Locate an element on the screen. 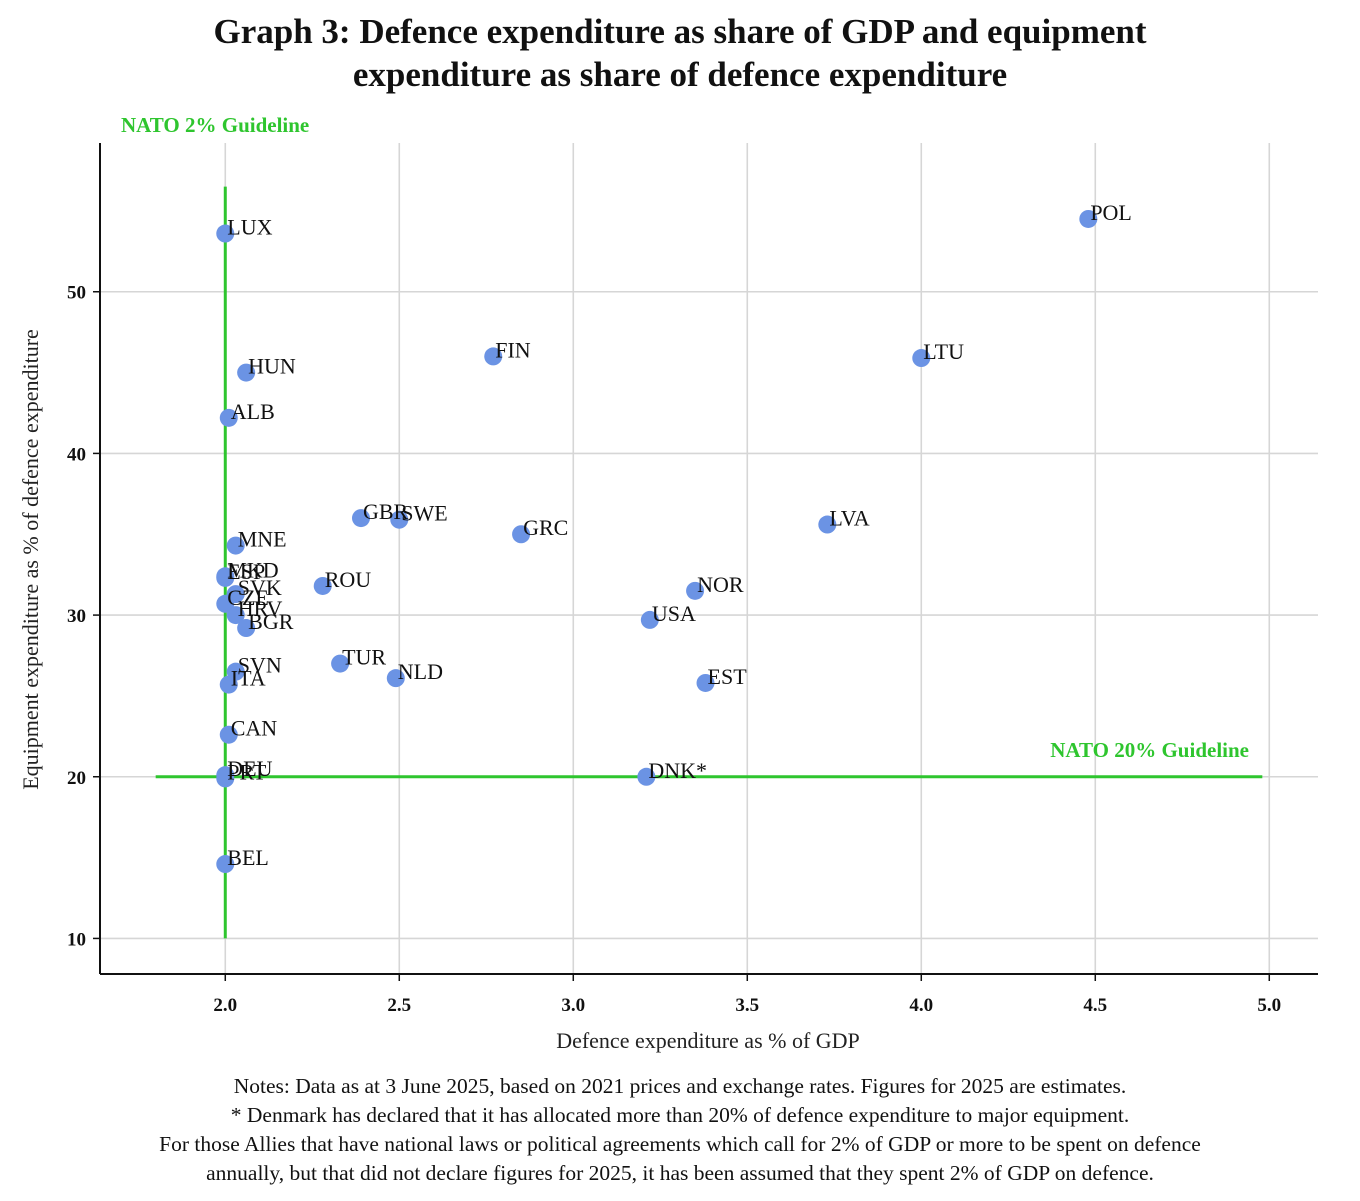 This screenshot has height=1201, width=1360. point-label: PRT is located at coordinates (247, 771).